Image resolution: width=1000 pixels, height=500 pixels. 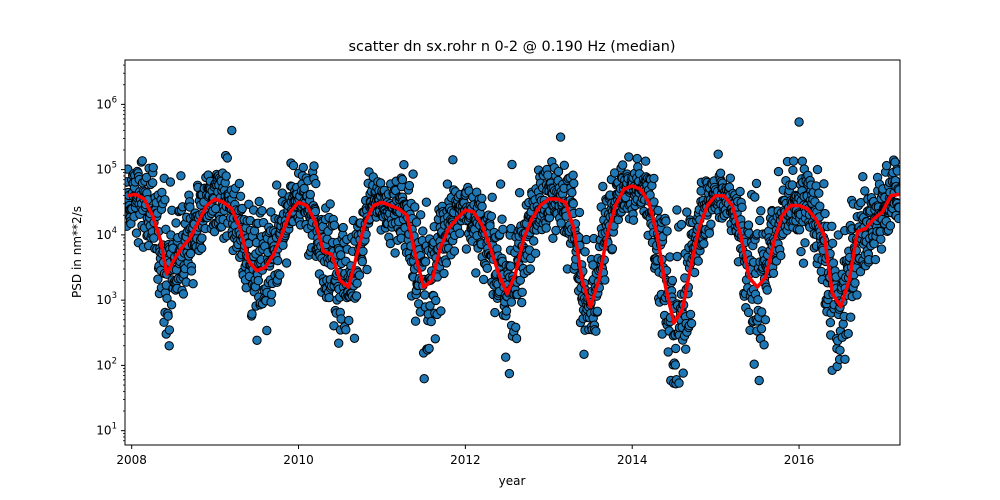 I want to click on y-tick-label: 10⁵, so click(x=106, y=169).